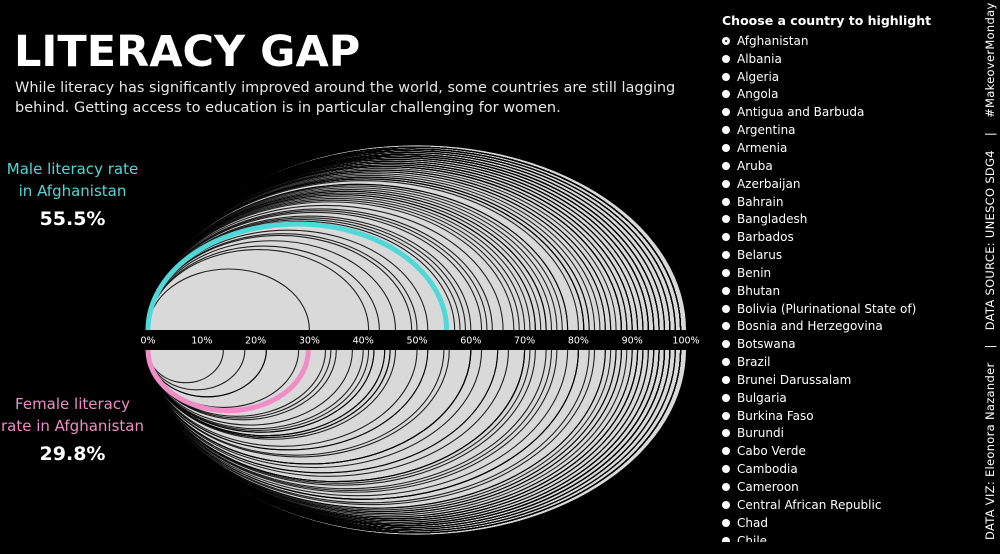 The image size is (1000, 554). Describe the element at coordinates (762, 147) in the screenshot. I see `country-option-label: Armenia` at that location.